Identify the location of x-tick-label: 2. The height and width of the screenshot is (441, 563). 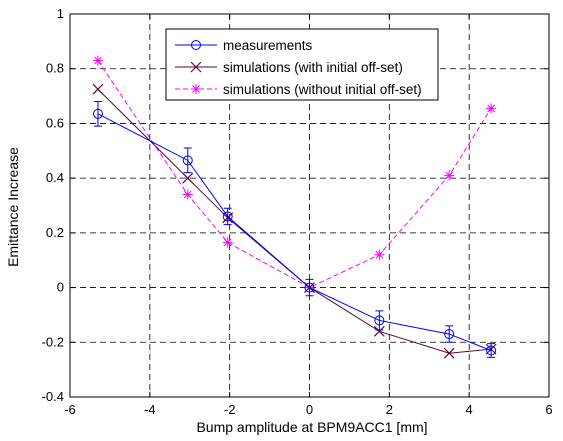
(389, 409).